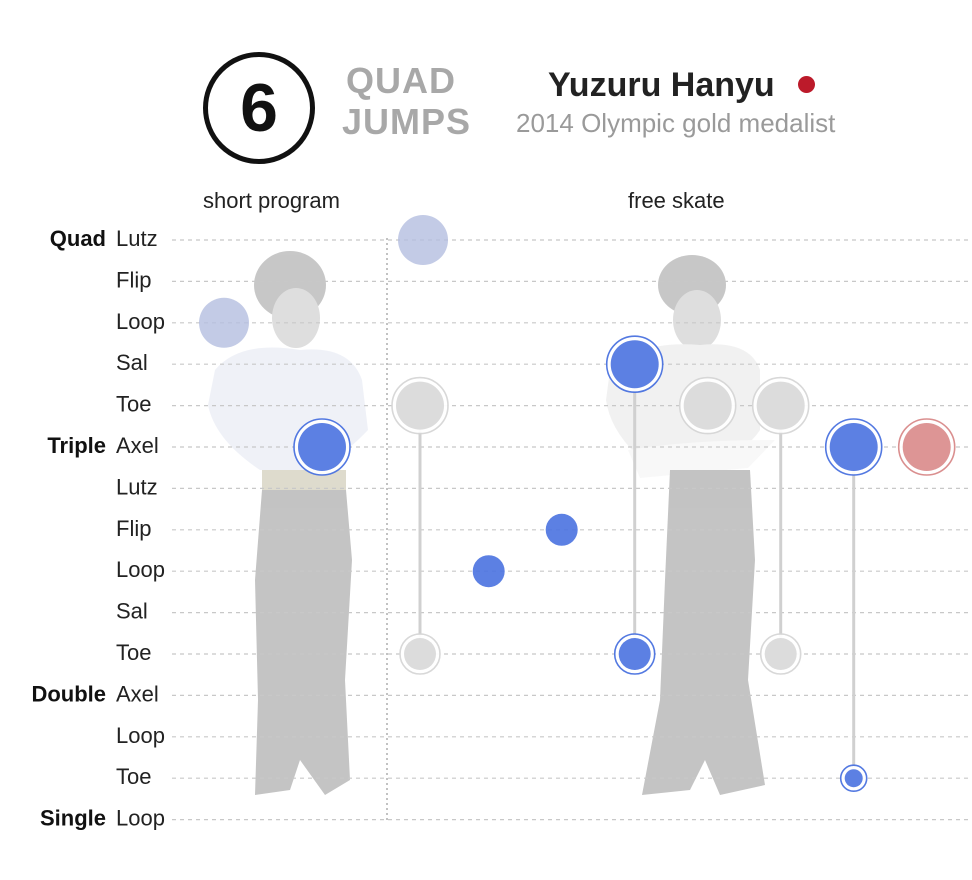  I want to click on skater-subtitle: 2014 Olympic gold medalist, so click(676, 123).